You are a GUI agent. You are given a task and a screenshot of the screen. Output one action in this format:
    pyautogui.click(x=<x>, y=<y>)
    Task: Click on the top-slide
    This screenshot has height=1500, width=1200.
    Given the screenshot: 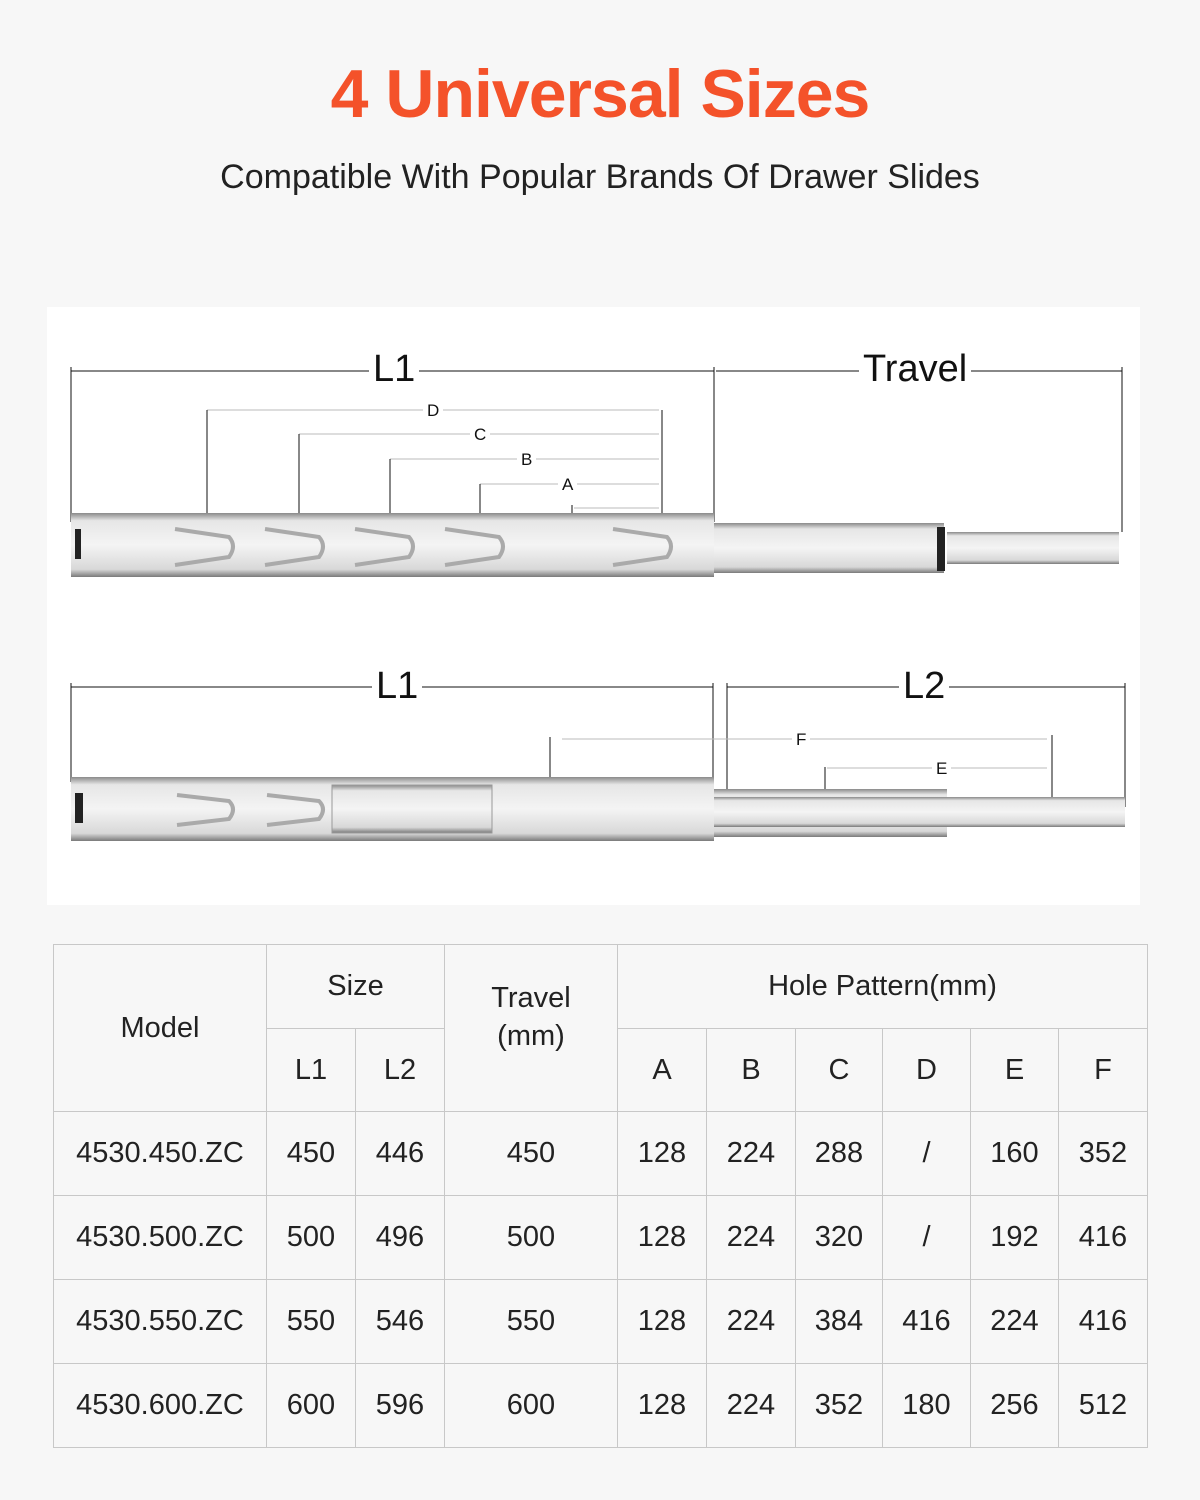 What is the action you would take?
    pyautogui.click(x=595, y=545)
    